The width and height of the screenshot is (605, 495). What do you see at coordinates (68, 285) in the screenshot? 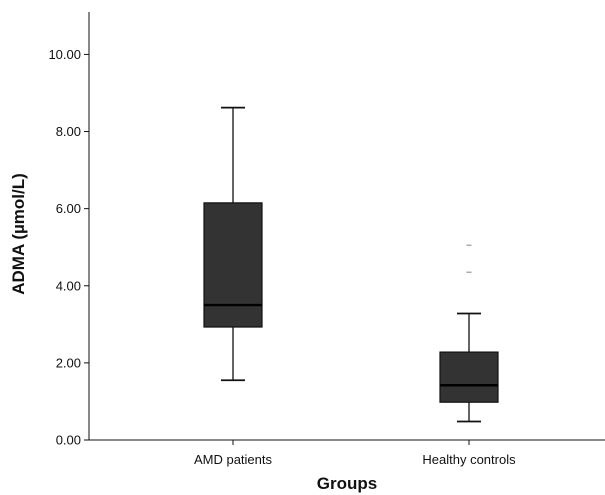
I see `y-tick-label: 4.00` at bounding box center [68, 285].